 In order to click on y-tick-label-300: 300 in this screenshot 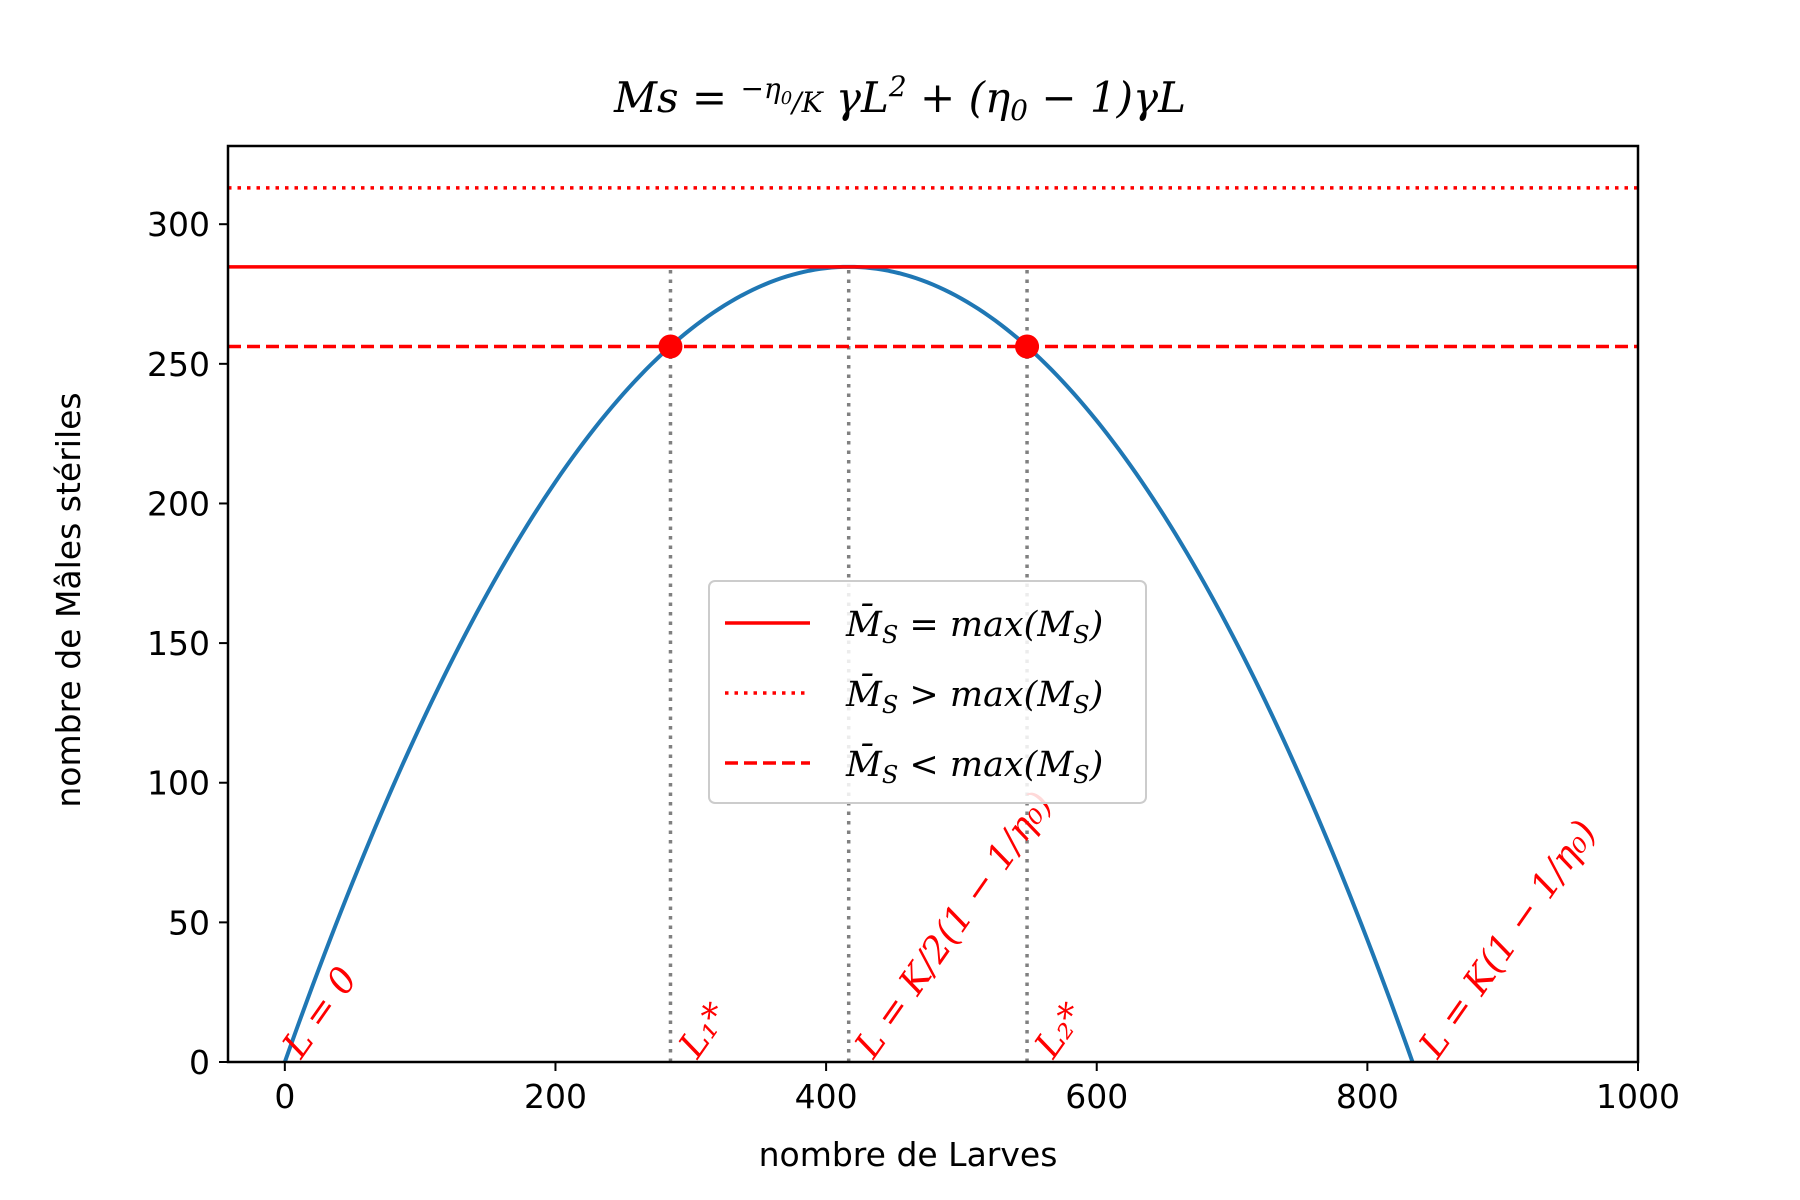, I will do `click(178, 224)`.